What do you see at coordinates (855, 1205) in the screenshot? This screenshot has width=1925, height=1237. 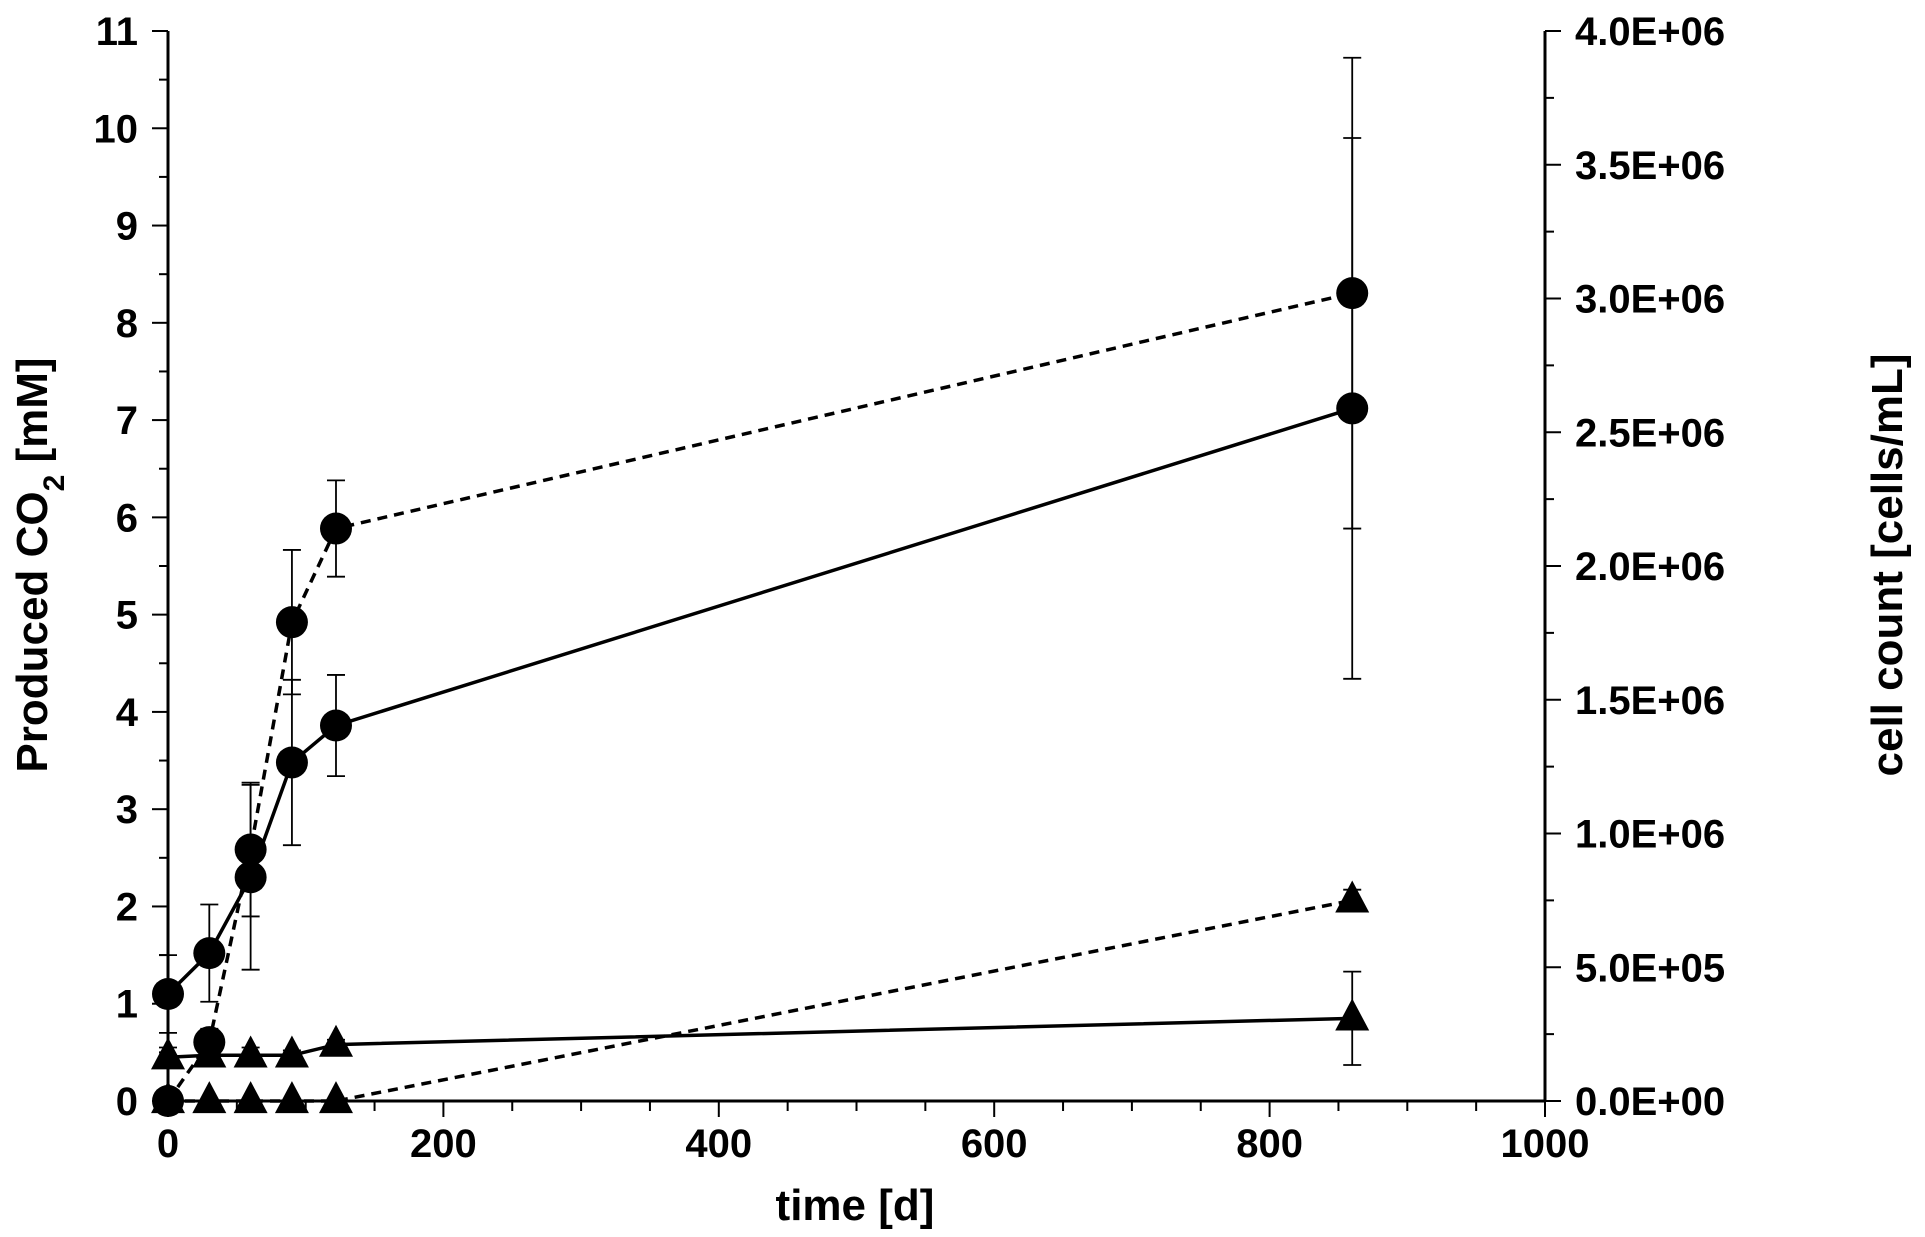 I see `x-axis-title: time [d]` at bounding box center [855, 1205].